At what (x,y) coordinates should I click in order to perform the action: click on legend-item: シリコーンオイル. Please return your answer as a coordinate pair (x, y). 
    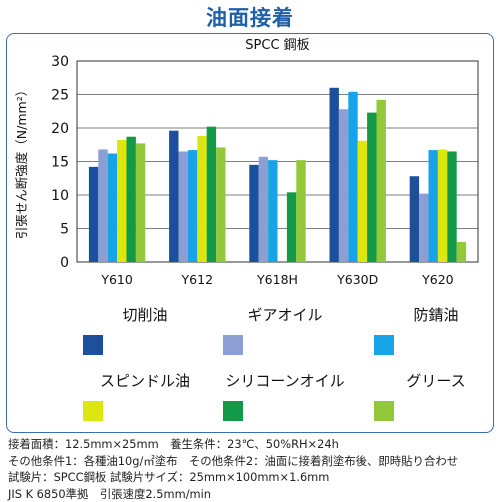
    Looking at the image, I should click on (285, 400).